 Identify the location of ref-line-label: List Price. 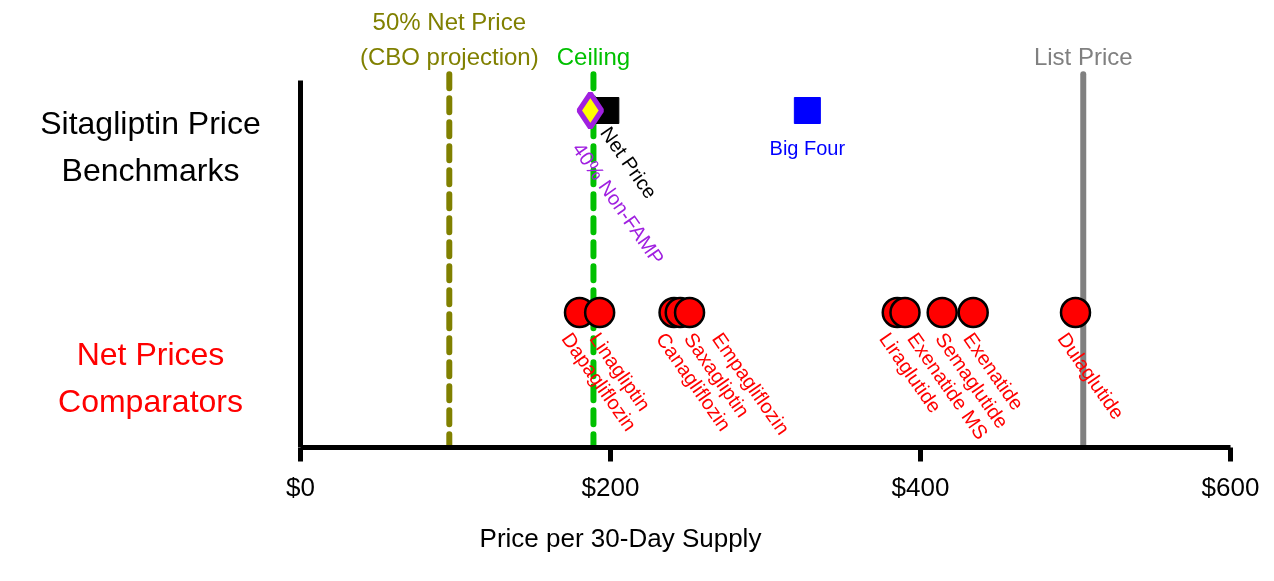
(1083, 57).